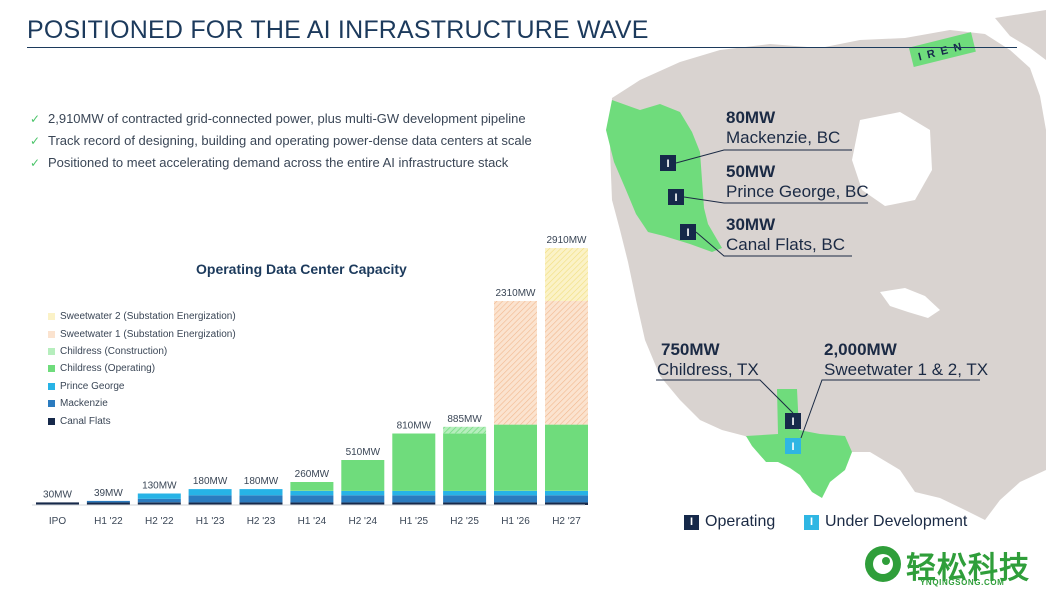 Image resolution: width=1046 pixels, height=589 pixels. I want to click on site-label-childress: 750MW Childress, TX, so click(708, 360).